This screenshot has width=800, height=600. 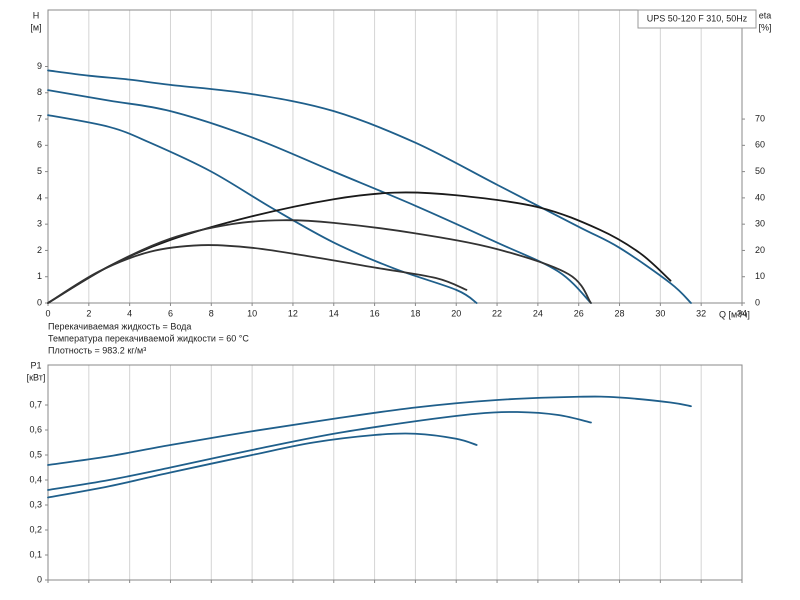 What do you see at coordinates (701, 313) in the screenshot?
I see `x-tick-label: 32` at bounding box center [701, 313].